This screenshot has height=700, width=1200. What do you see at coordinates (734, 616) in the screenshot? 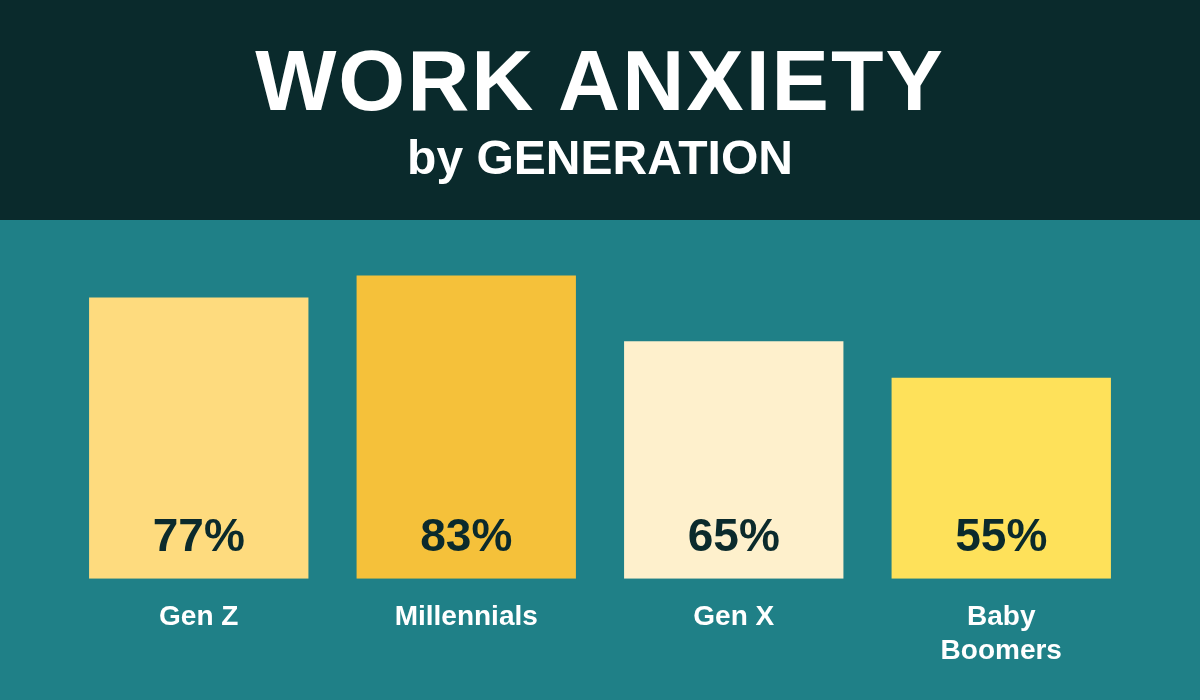
I see `x-tick-label: Gen X` at bounding box center [734, 616].